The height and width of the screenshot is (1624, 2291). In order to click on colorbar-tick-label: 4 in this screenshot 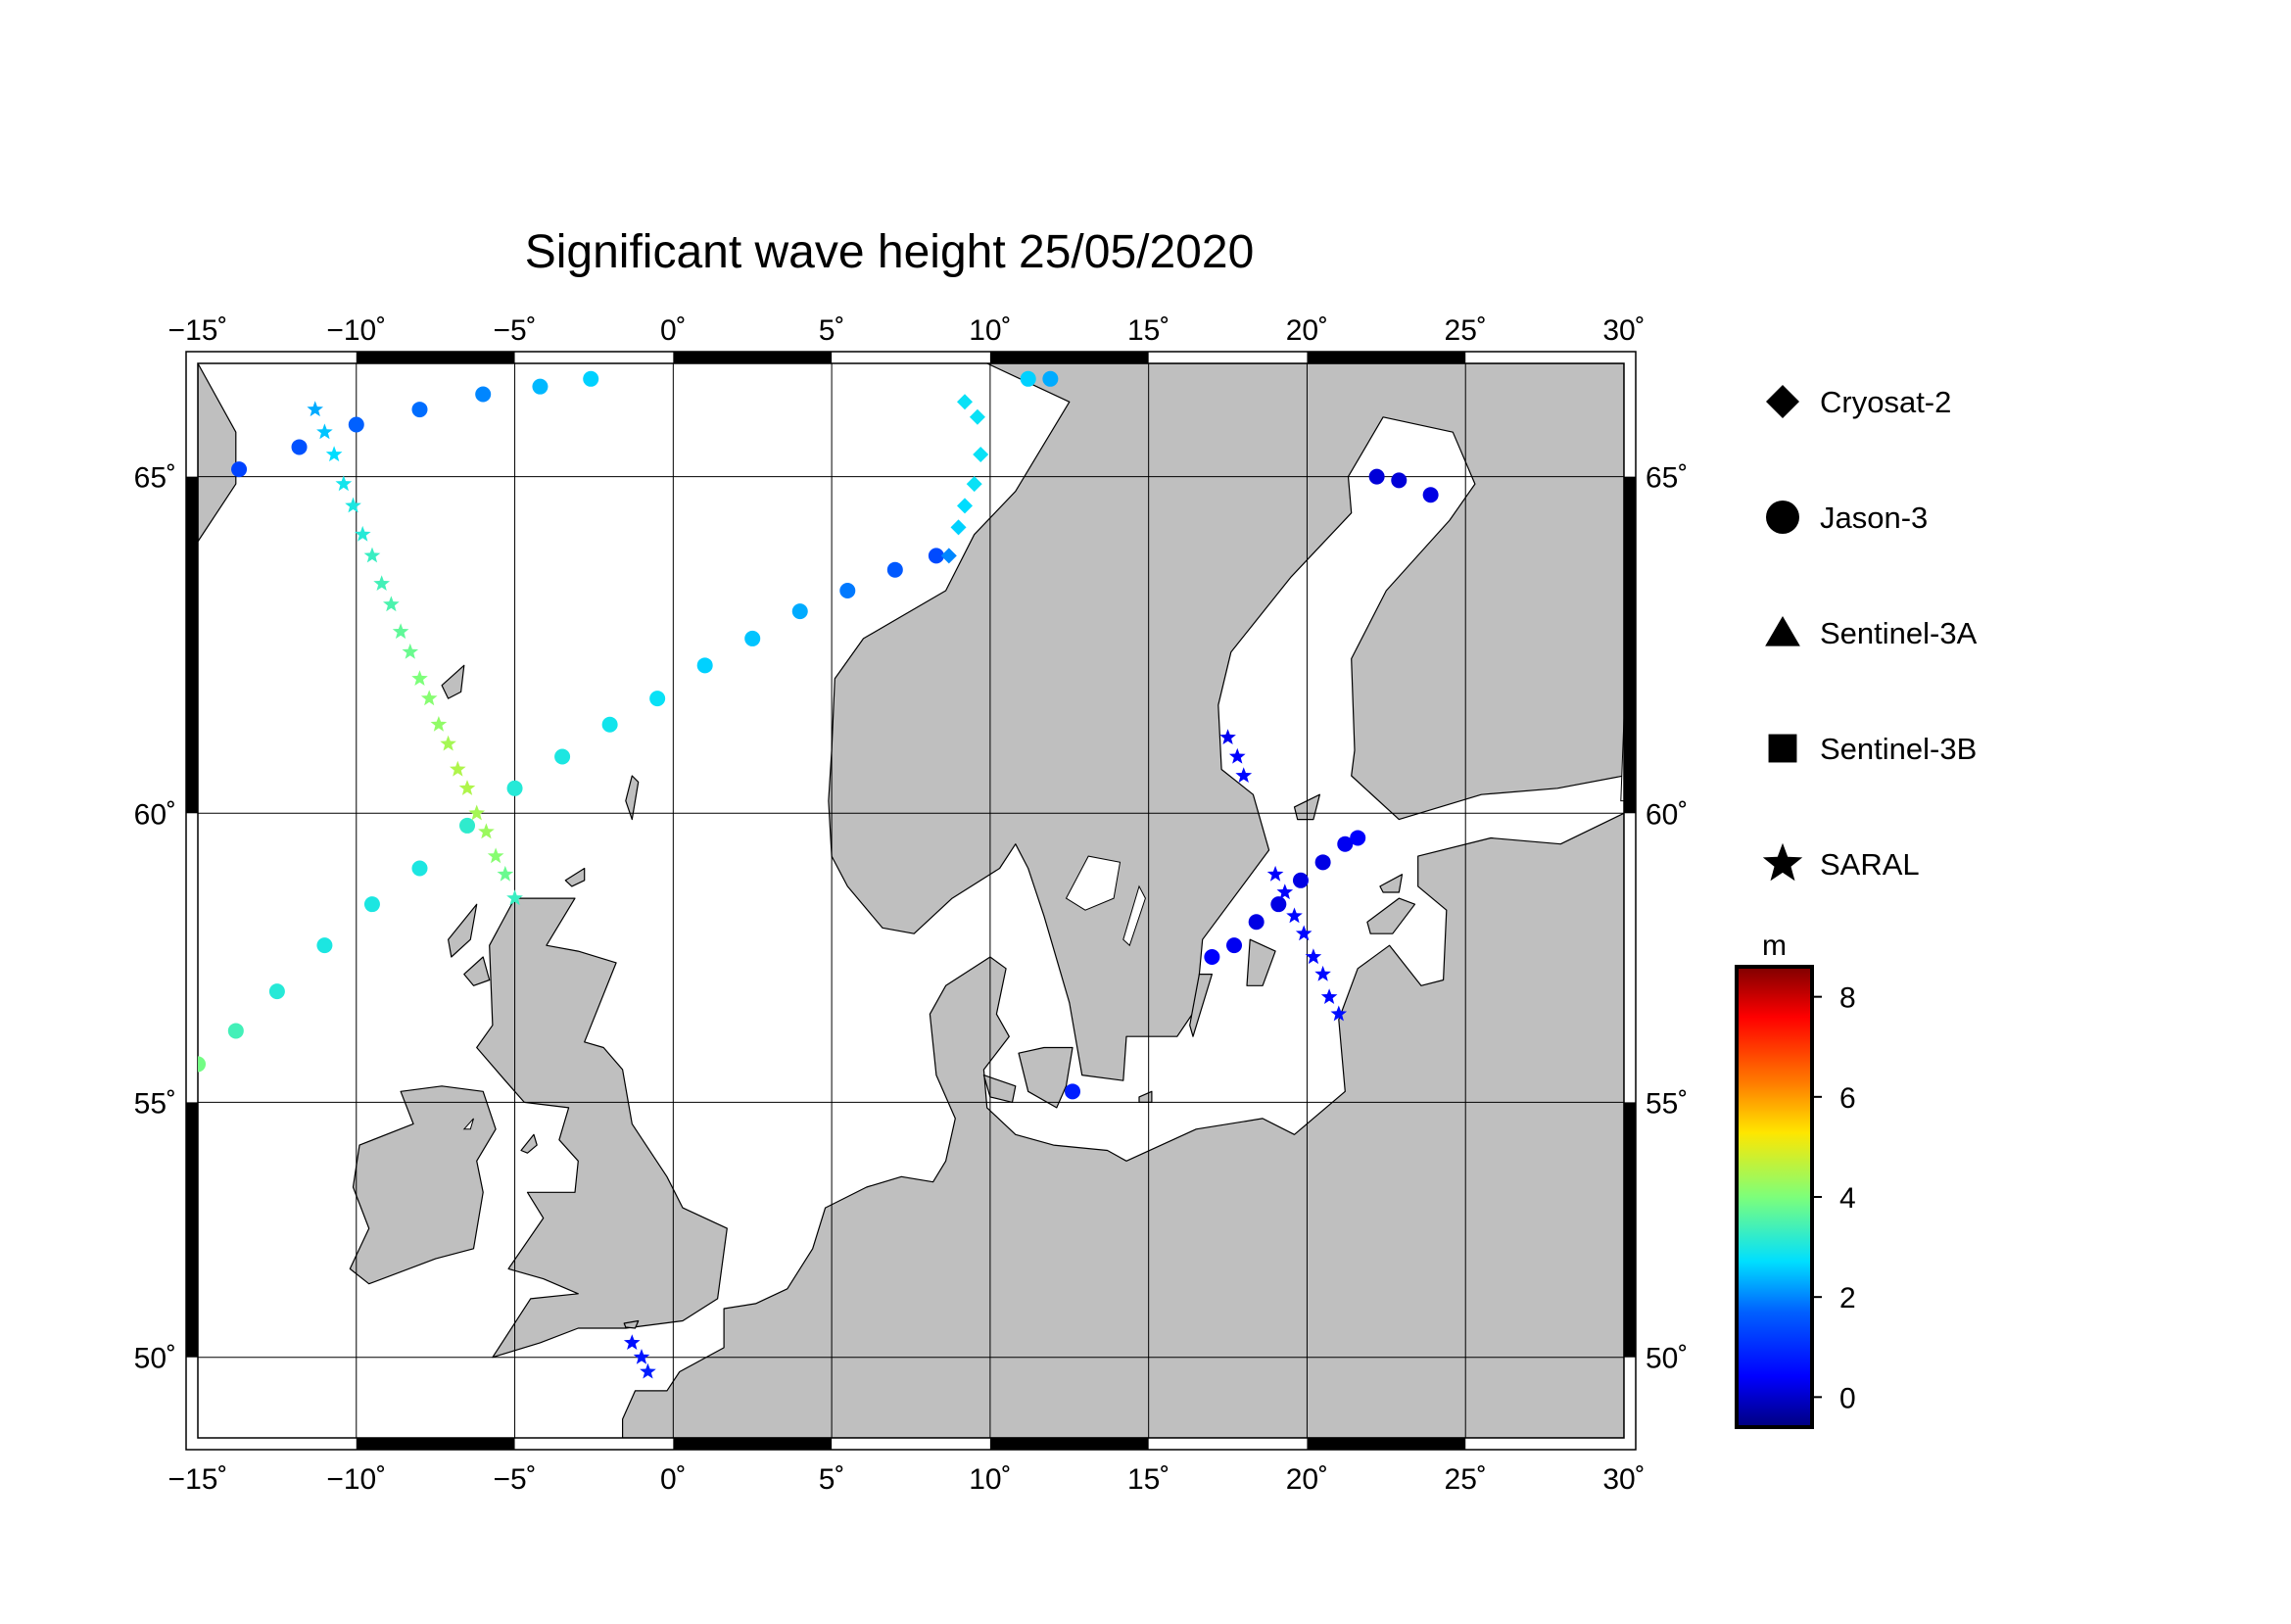, I will do `click(1847, 1198)`.